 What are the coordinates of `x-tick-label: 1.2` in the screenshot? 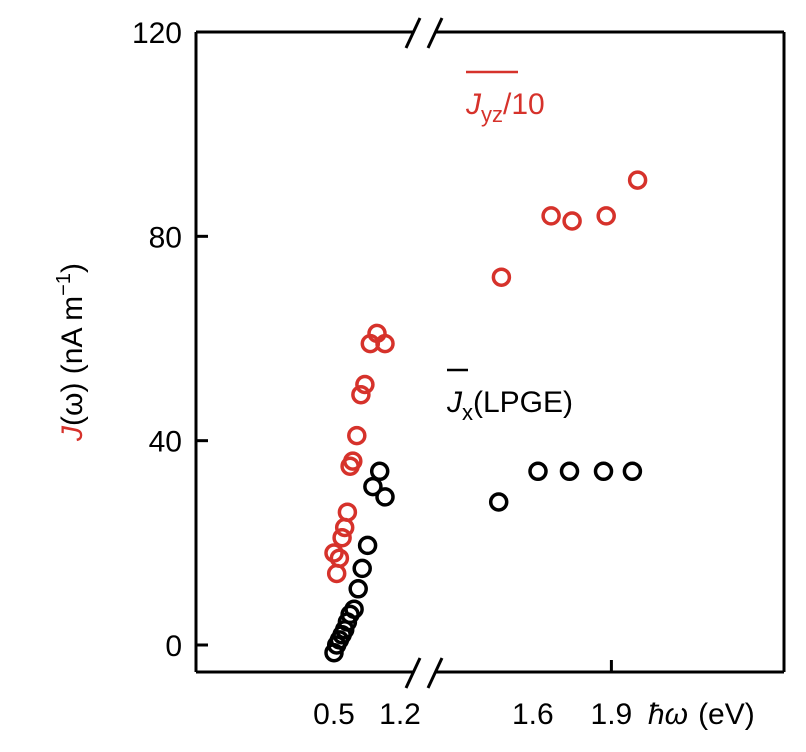 It's located at (400, 714).